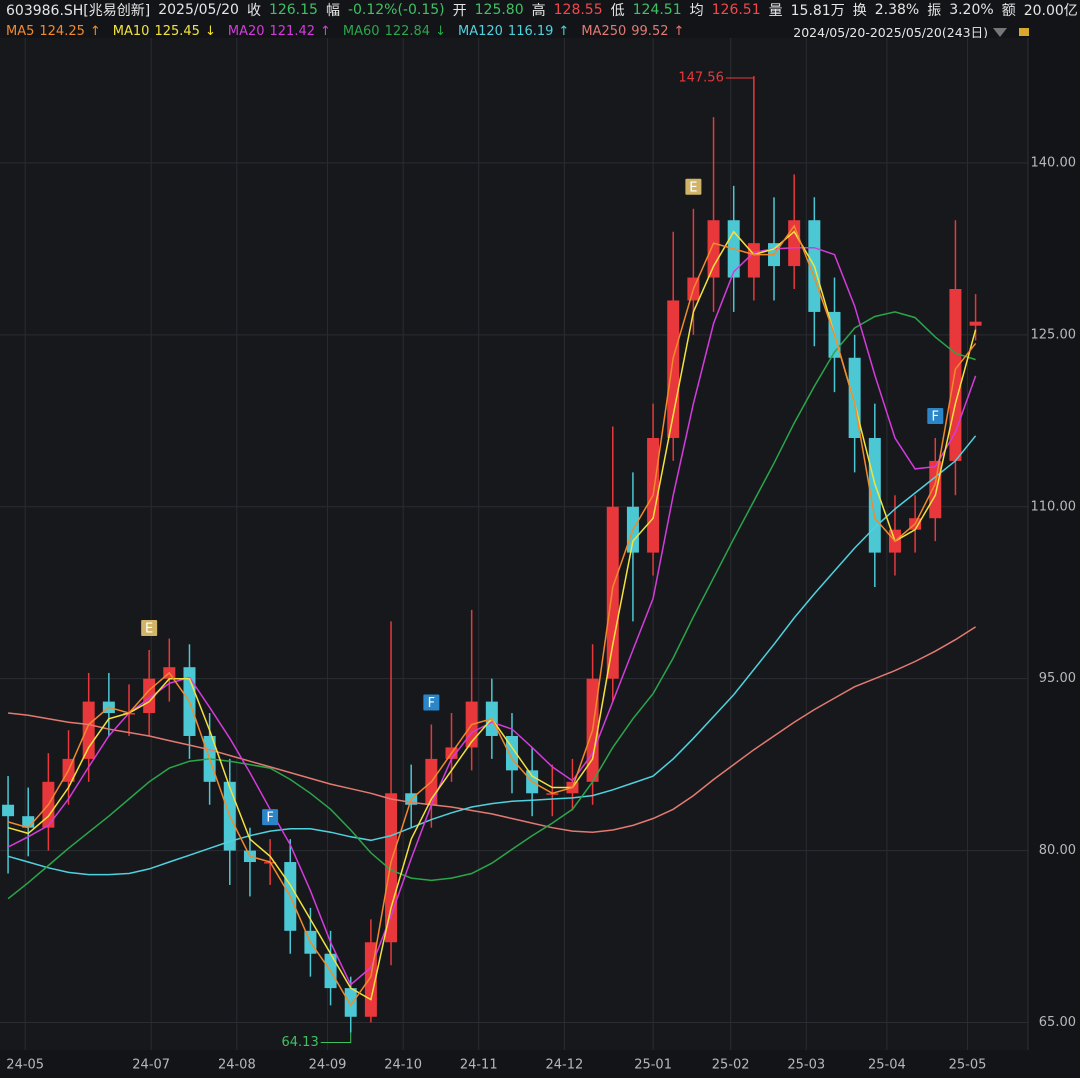  I want to click on quote-label: 低, so click(617, 11).